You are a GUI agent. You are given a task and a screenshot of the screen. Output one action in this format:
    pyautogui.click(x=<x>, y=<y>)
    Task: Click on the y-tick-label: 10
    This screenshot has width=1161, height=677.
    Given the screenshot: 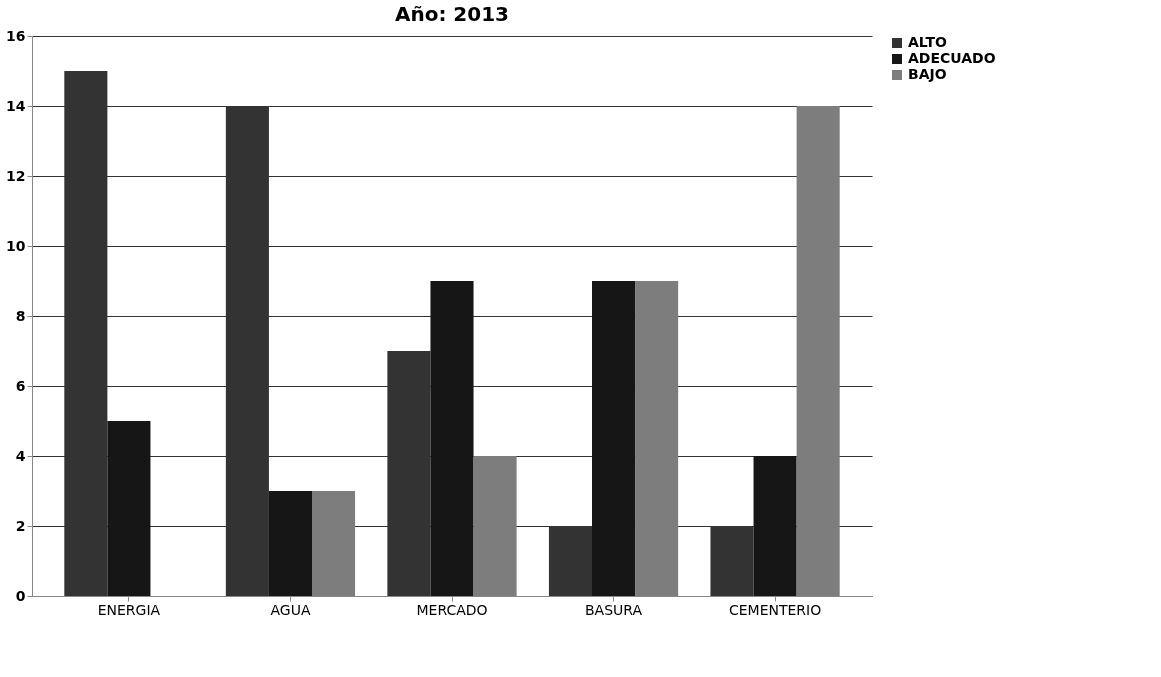 What is the action you would take?
    pyautogui.click(x=16, y=245)
    